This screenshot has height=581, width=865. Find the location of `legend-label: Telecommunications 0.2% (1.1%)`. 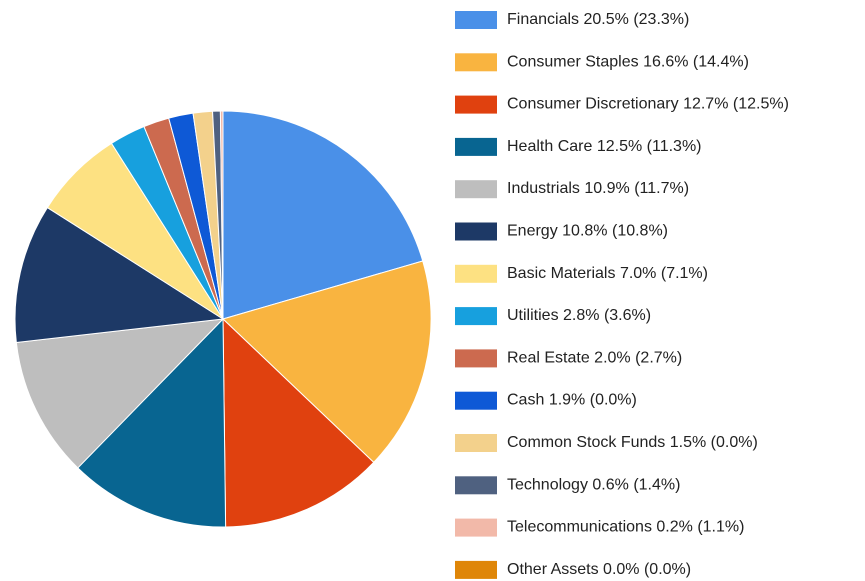

legend-label: Telecommunications 0.2% (1.1%) is located at coordinates (625, 527).